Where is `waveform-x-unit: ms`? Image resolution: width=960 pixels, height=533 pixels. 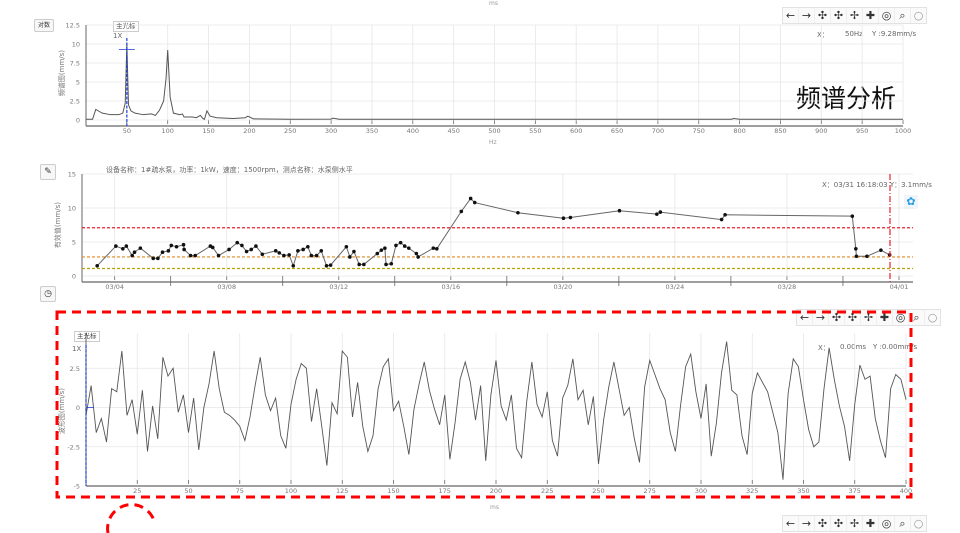 waveform-x-unit: ms is located at coordinates (494, 507).